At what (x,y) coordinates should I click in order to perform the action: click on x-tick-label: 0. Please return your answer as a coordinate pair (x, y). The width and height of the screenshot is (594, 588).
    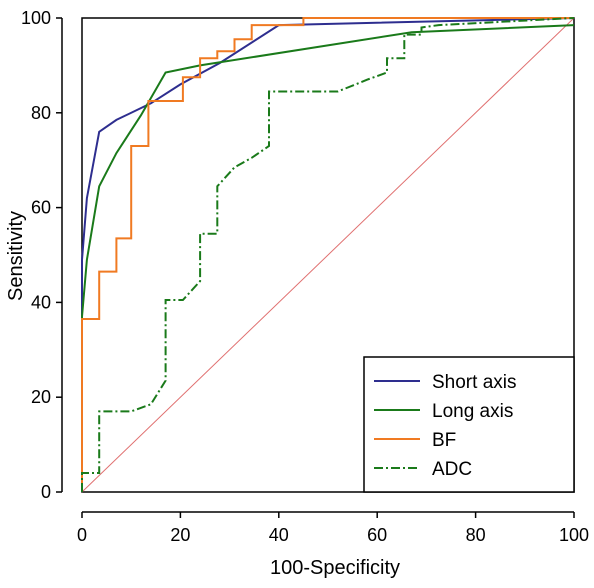
    Looking at the image, I should click on (82, 535).